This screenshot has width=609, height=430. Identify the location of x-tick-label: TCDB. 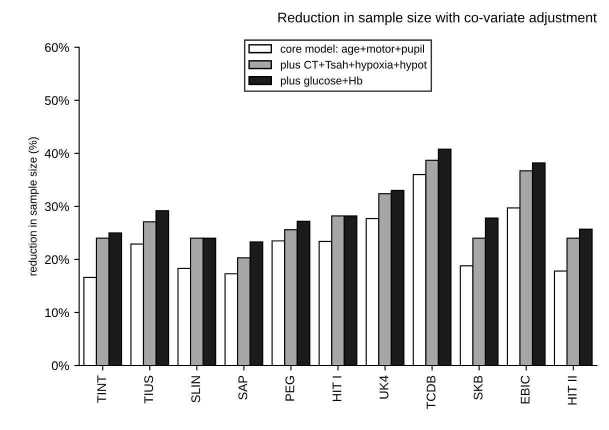
(431, 392).